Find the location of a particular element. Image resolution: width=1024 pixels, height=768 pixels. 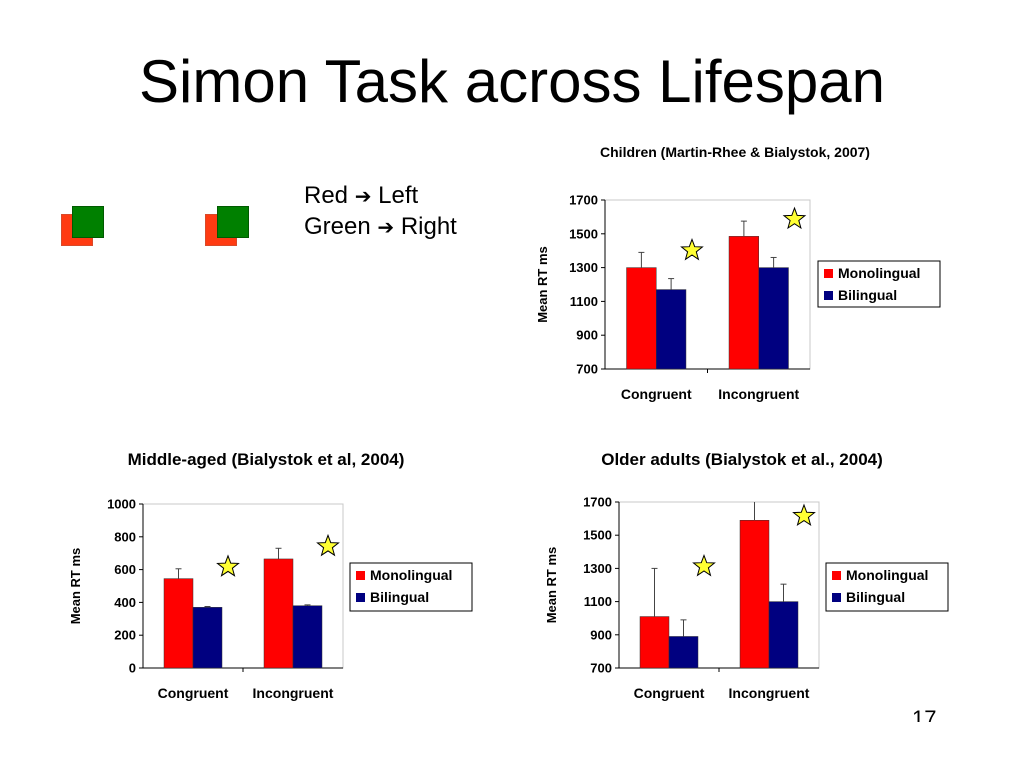

y-tick-label: 0 is located at coordinates (132, 668).